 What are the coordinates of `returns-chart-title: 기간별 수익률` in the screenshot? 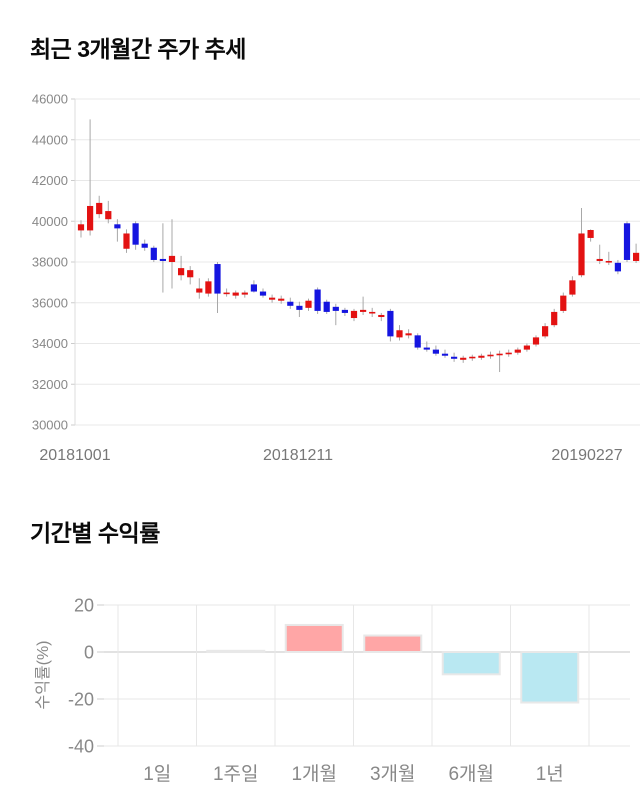 It's located at (95, 533).